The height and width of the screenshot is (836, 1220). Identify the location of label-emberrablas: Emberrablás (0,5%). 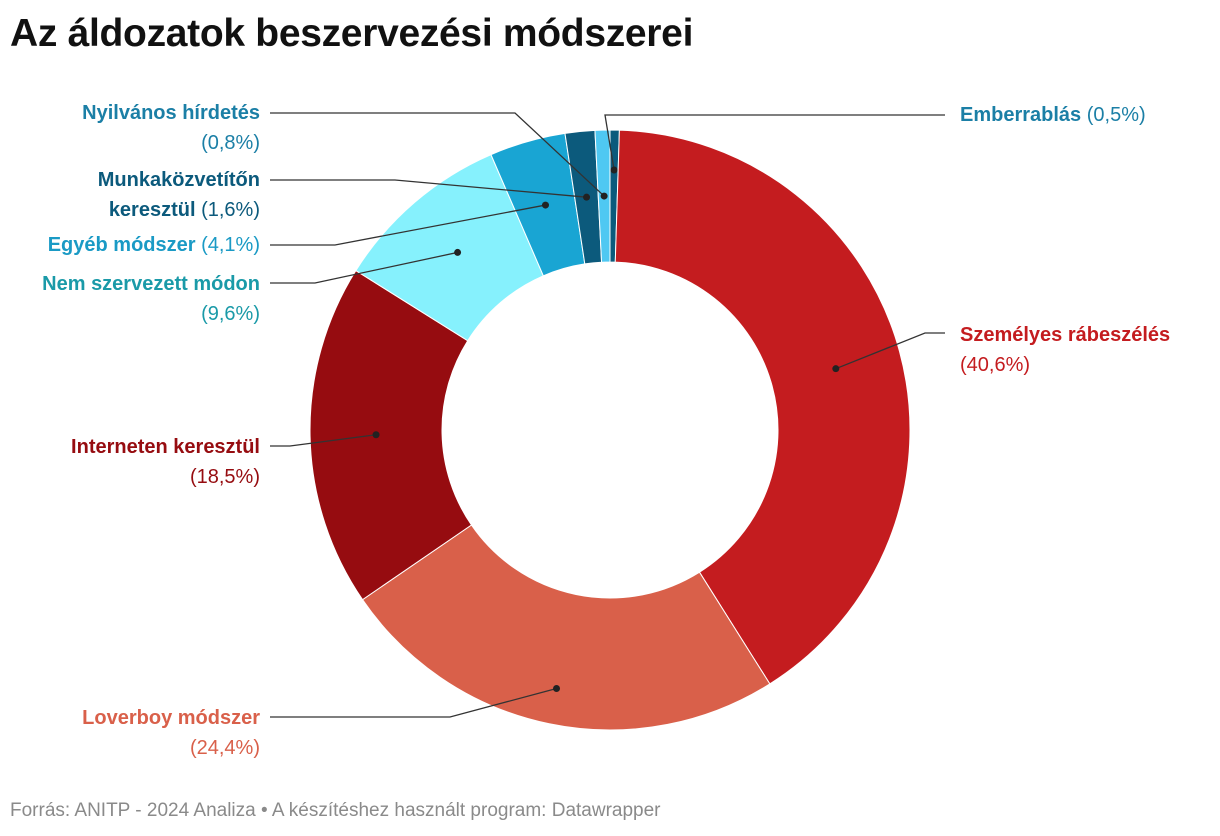
(1053, 115).